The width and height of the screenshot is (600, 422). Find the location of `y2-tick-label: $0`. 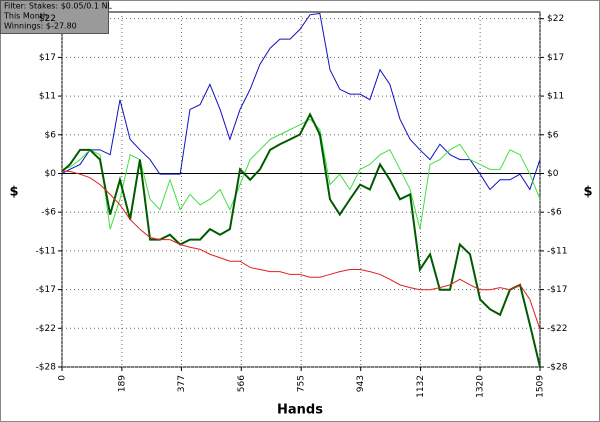

y2-tick-label: $0 is located at coordinates (553, 174).